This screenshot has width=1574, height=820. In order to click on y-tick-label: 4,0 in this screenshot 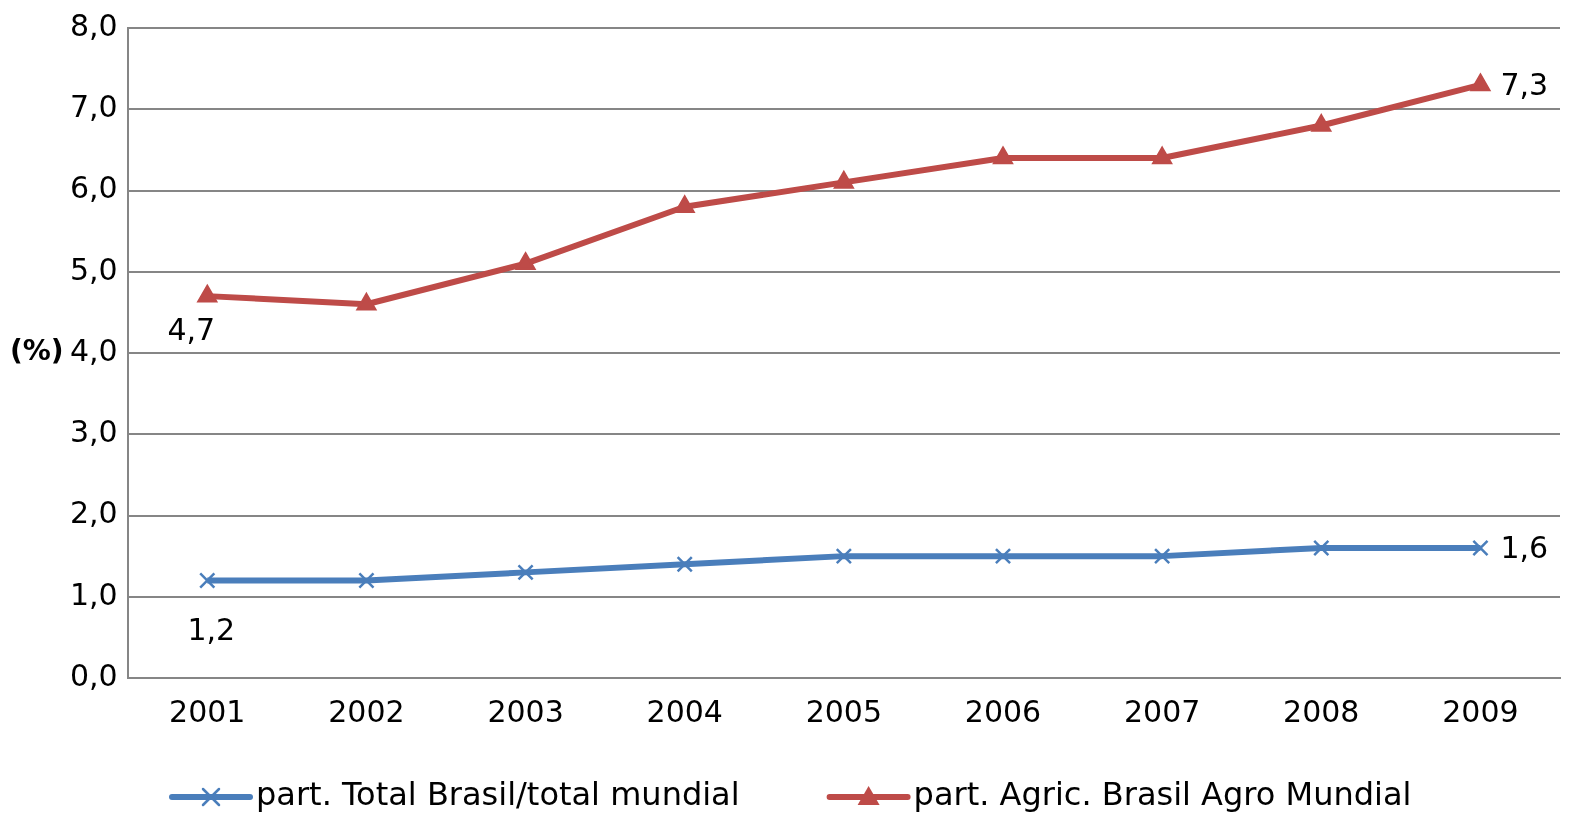, I will do `click(93, 350)`.